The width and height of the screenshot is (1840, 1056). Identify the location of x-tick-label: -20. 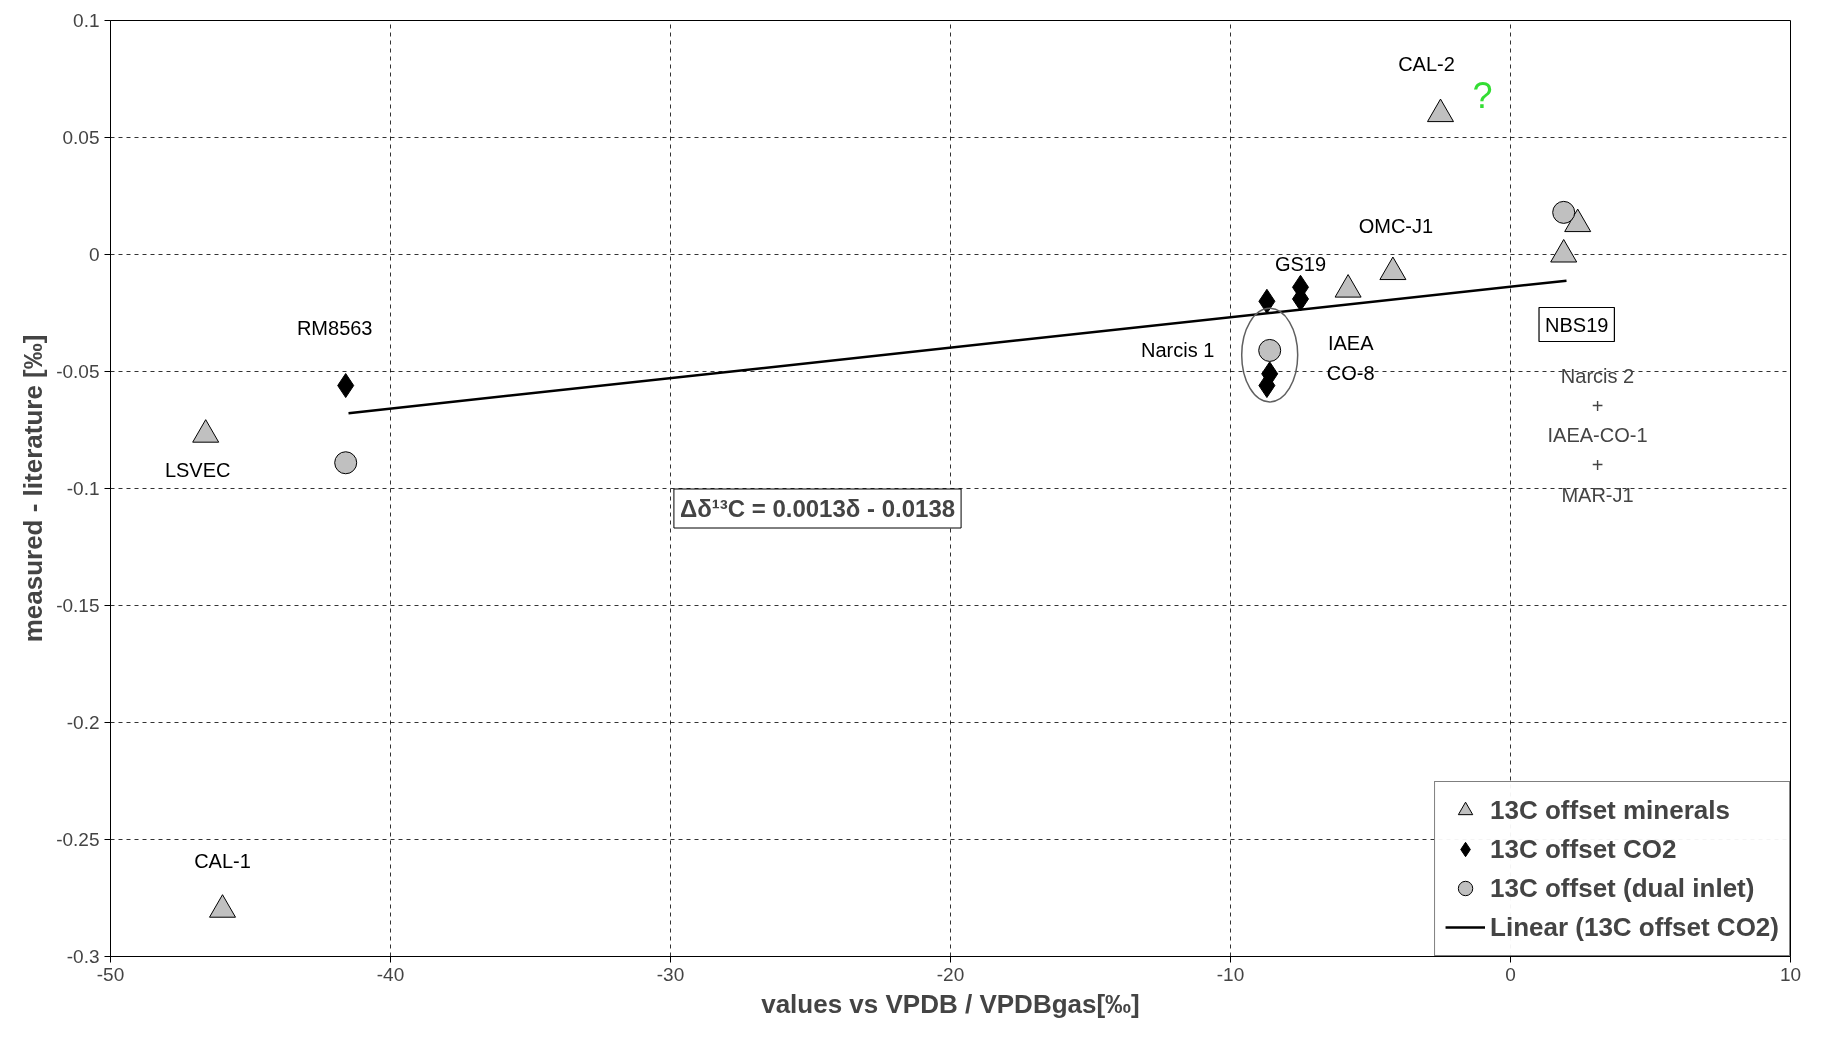
(950, 974).